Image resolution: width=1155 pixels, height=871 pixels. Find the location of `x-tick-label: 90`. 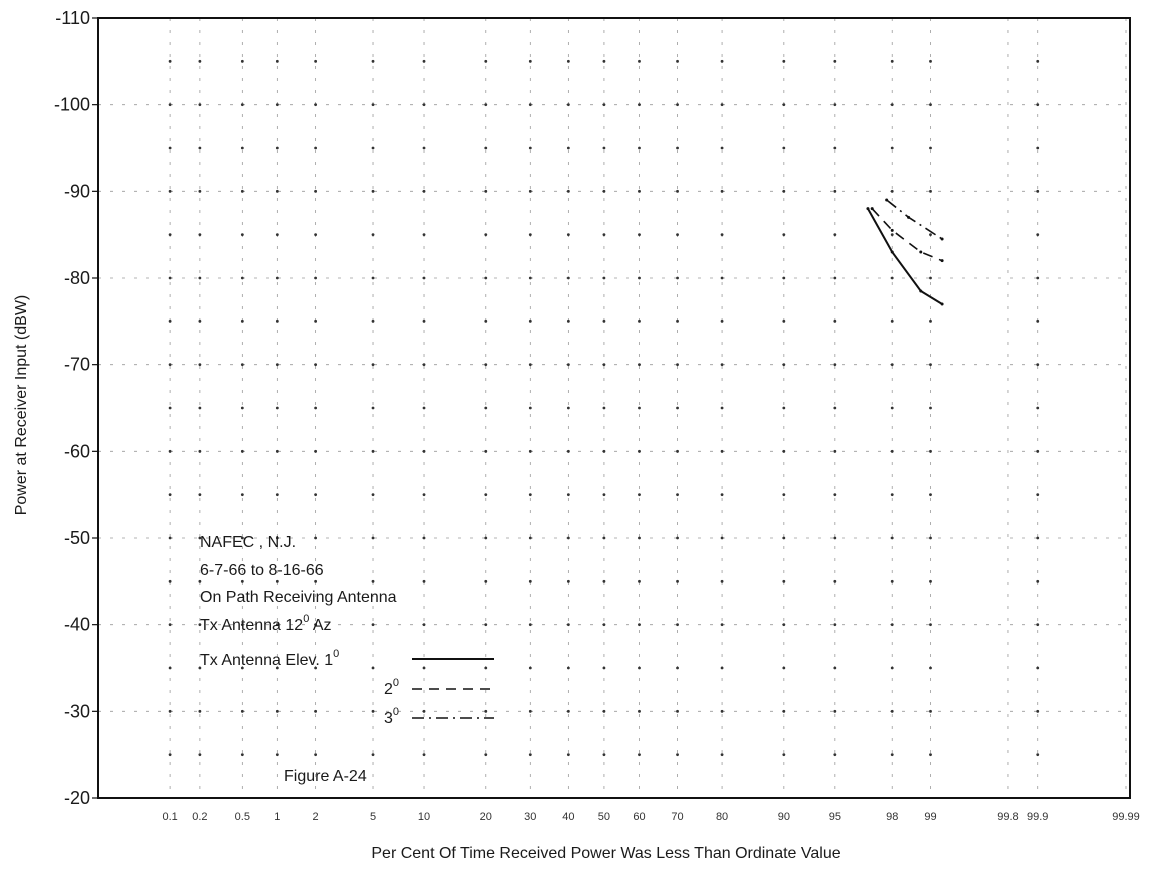

x-tick-label: 90 is located at coordinates (784, 817).